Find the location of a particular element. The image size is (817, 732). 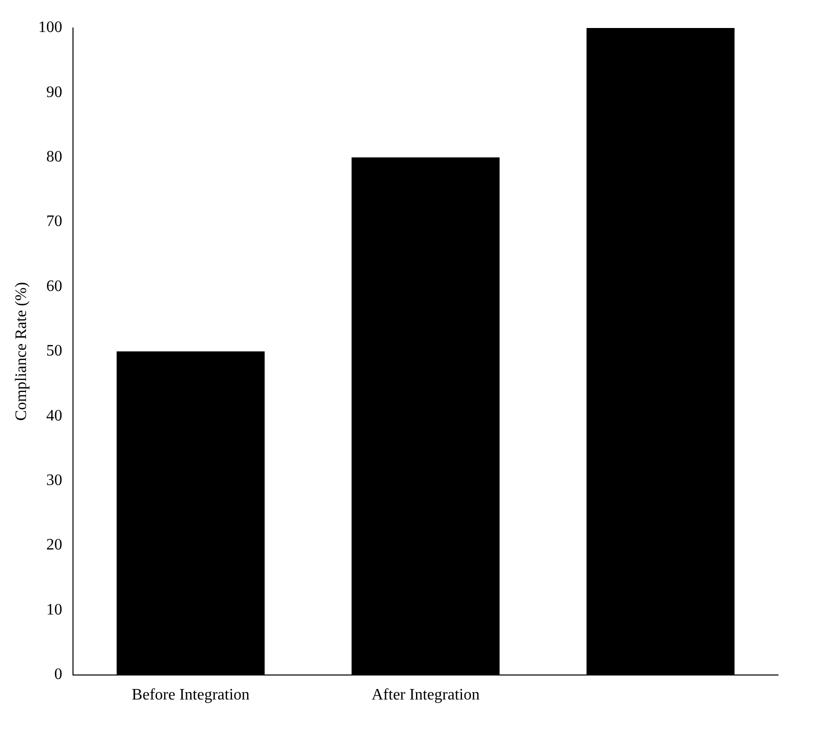

y-tick-label: 10 is located at coordinates (54, 609).